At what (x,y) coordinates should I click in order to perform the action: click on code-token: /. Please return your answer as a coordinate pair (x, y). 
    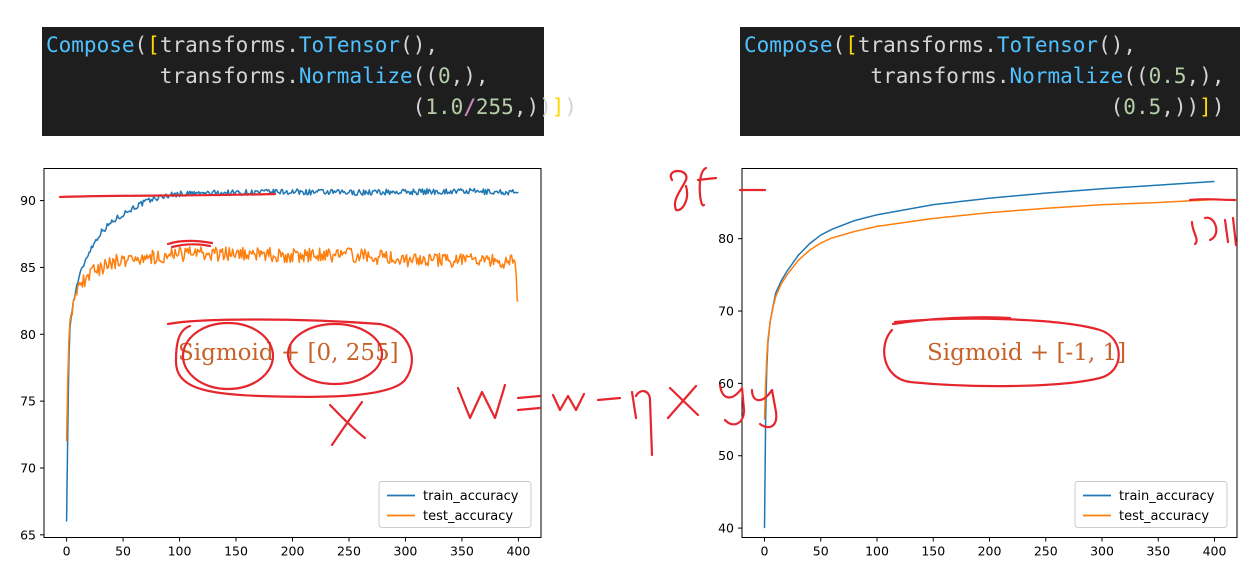
    Looking at the image, I should click on (469, 107).